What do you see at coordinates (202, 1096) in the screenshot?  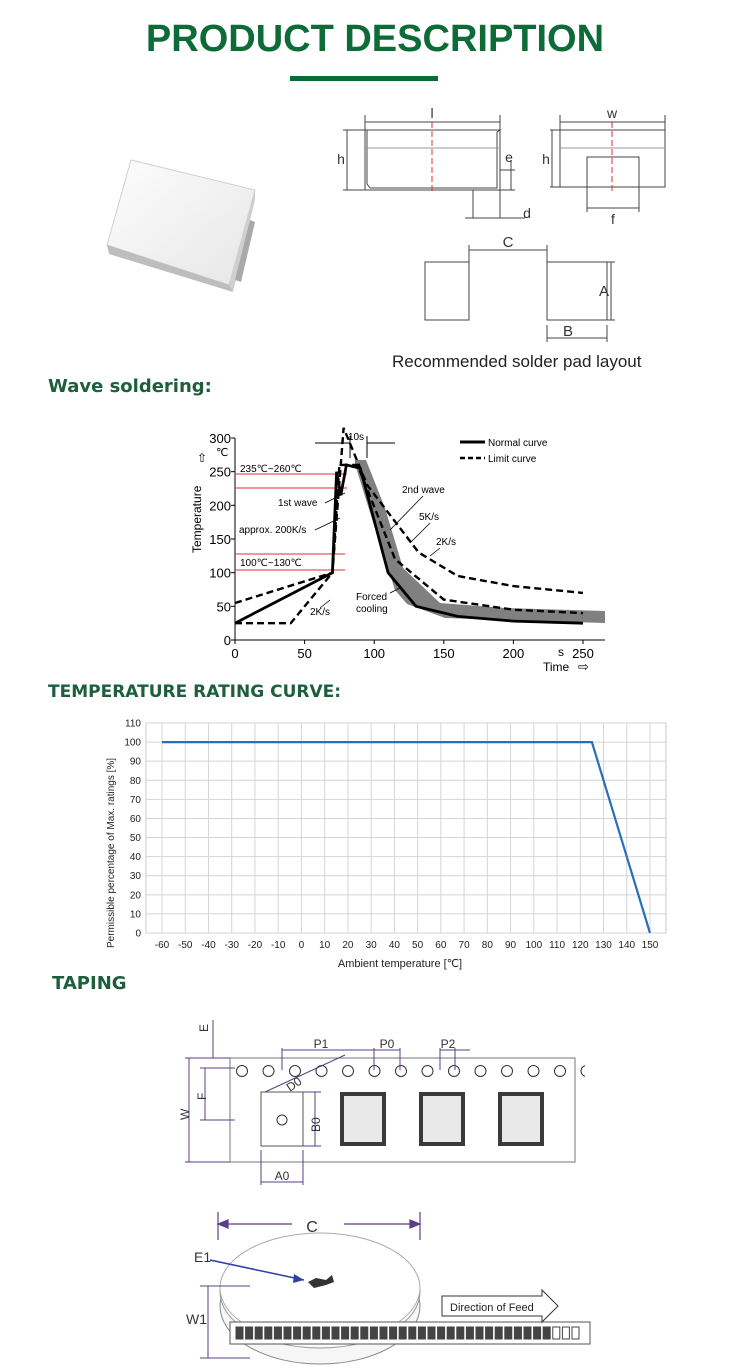 I see `tape-label-F: F` at bounding box center [202, 1096].